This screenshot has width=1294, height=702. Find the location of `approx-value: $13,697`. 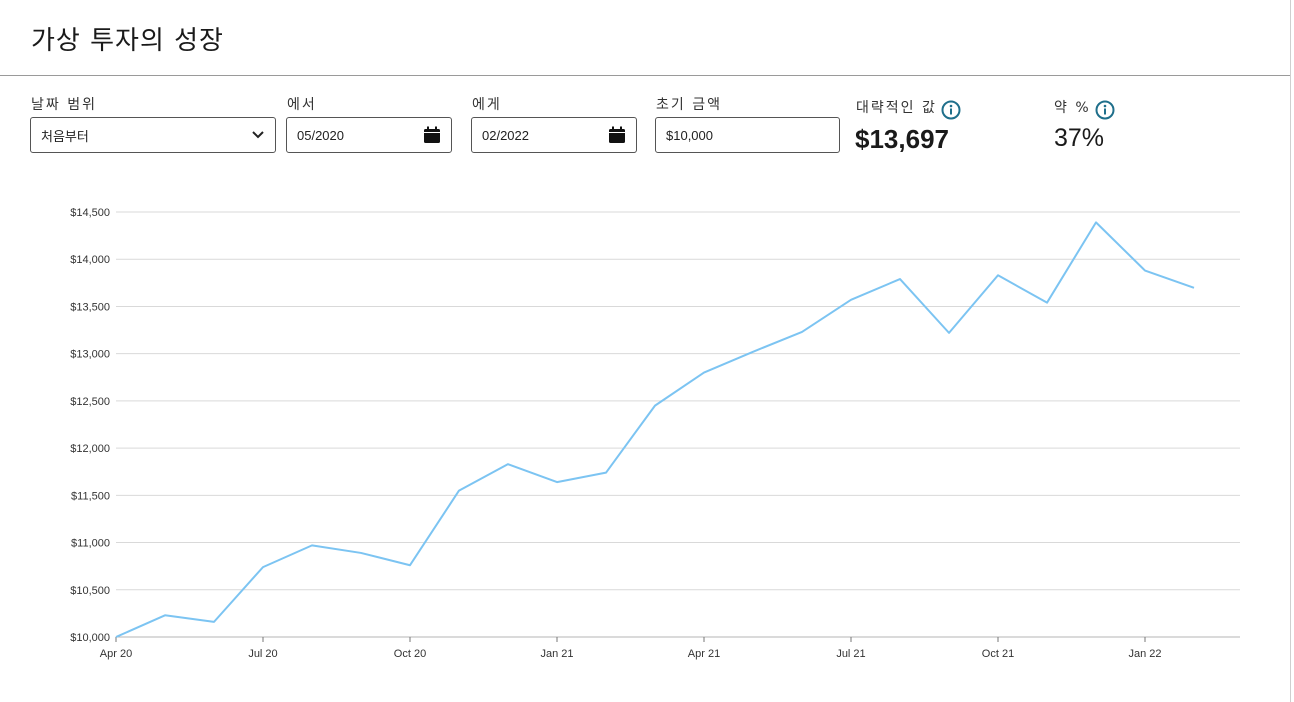

approx-value: $13,697 is located at coordinates (902, 139).